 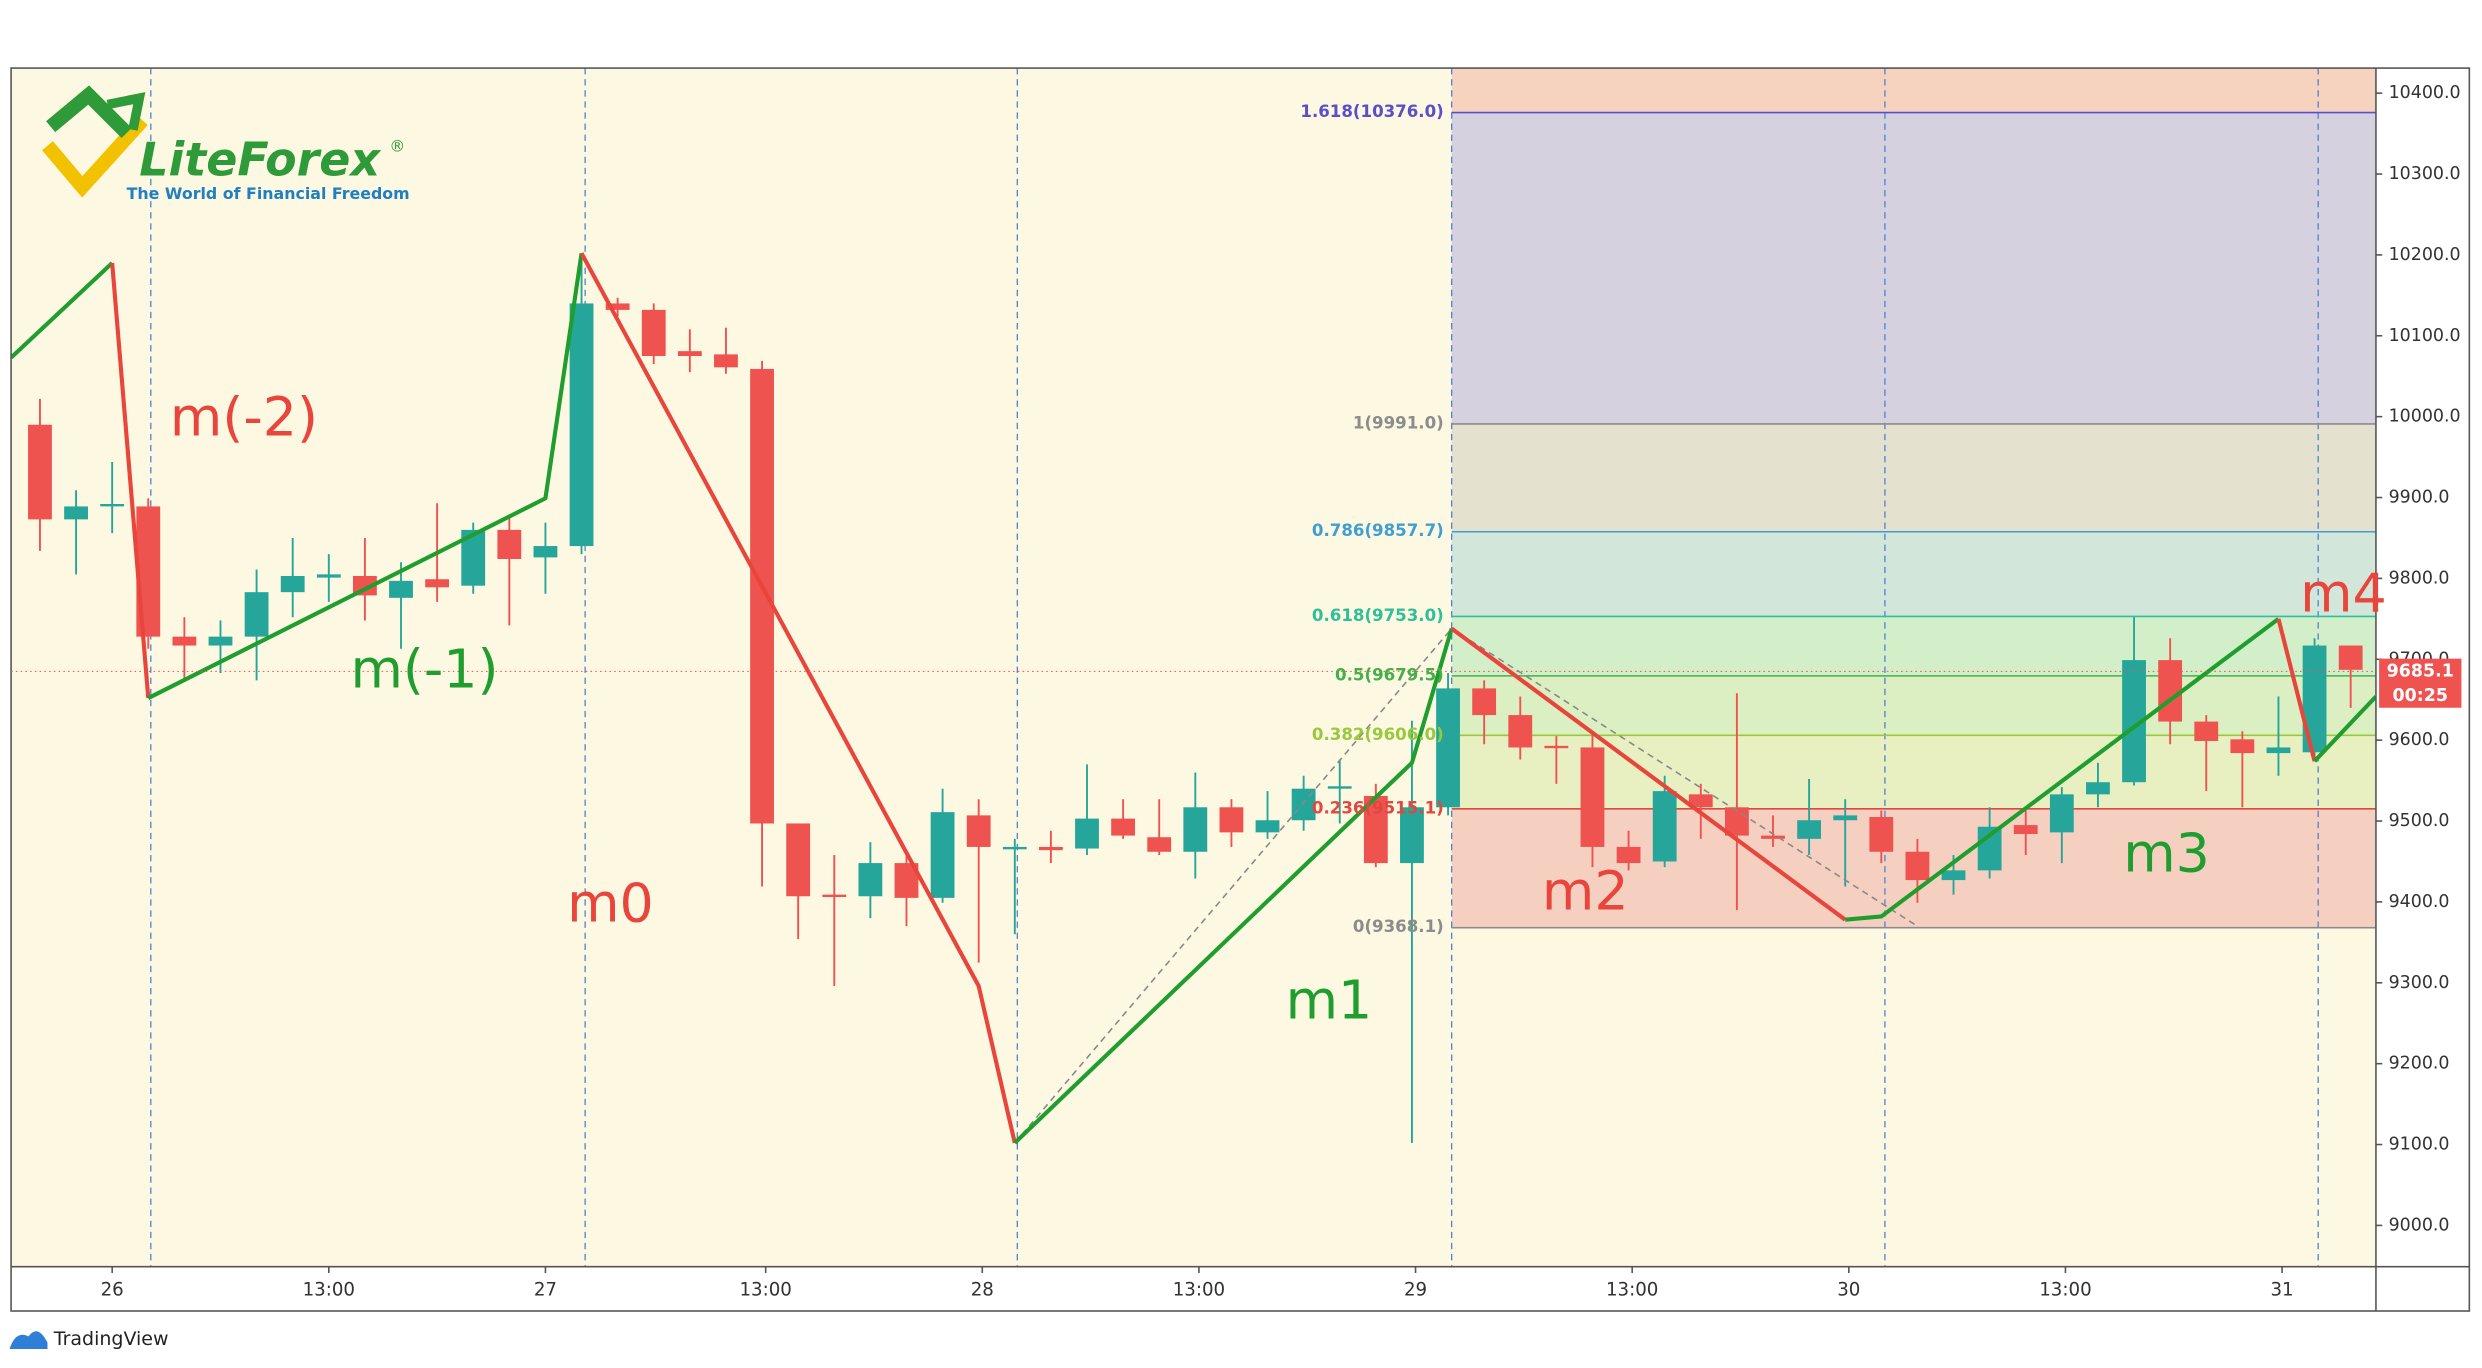 I want to click on logo-arrow, so click(x=126, y=111).